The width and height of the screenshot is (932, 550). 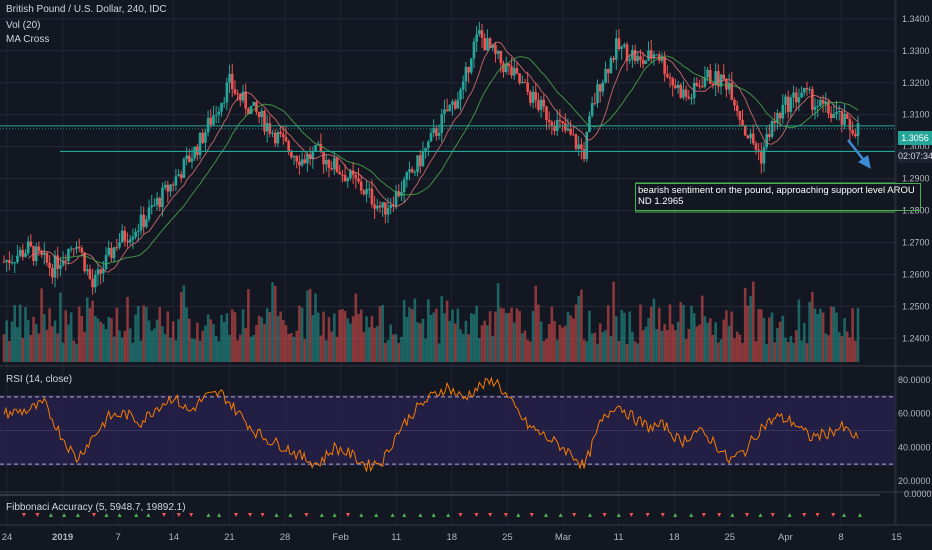 I want to click on rsi-tick-label: 80.0000, so click(x=914, y=380).